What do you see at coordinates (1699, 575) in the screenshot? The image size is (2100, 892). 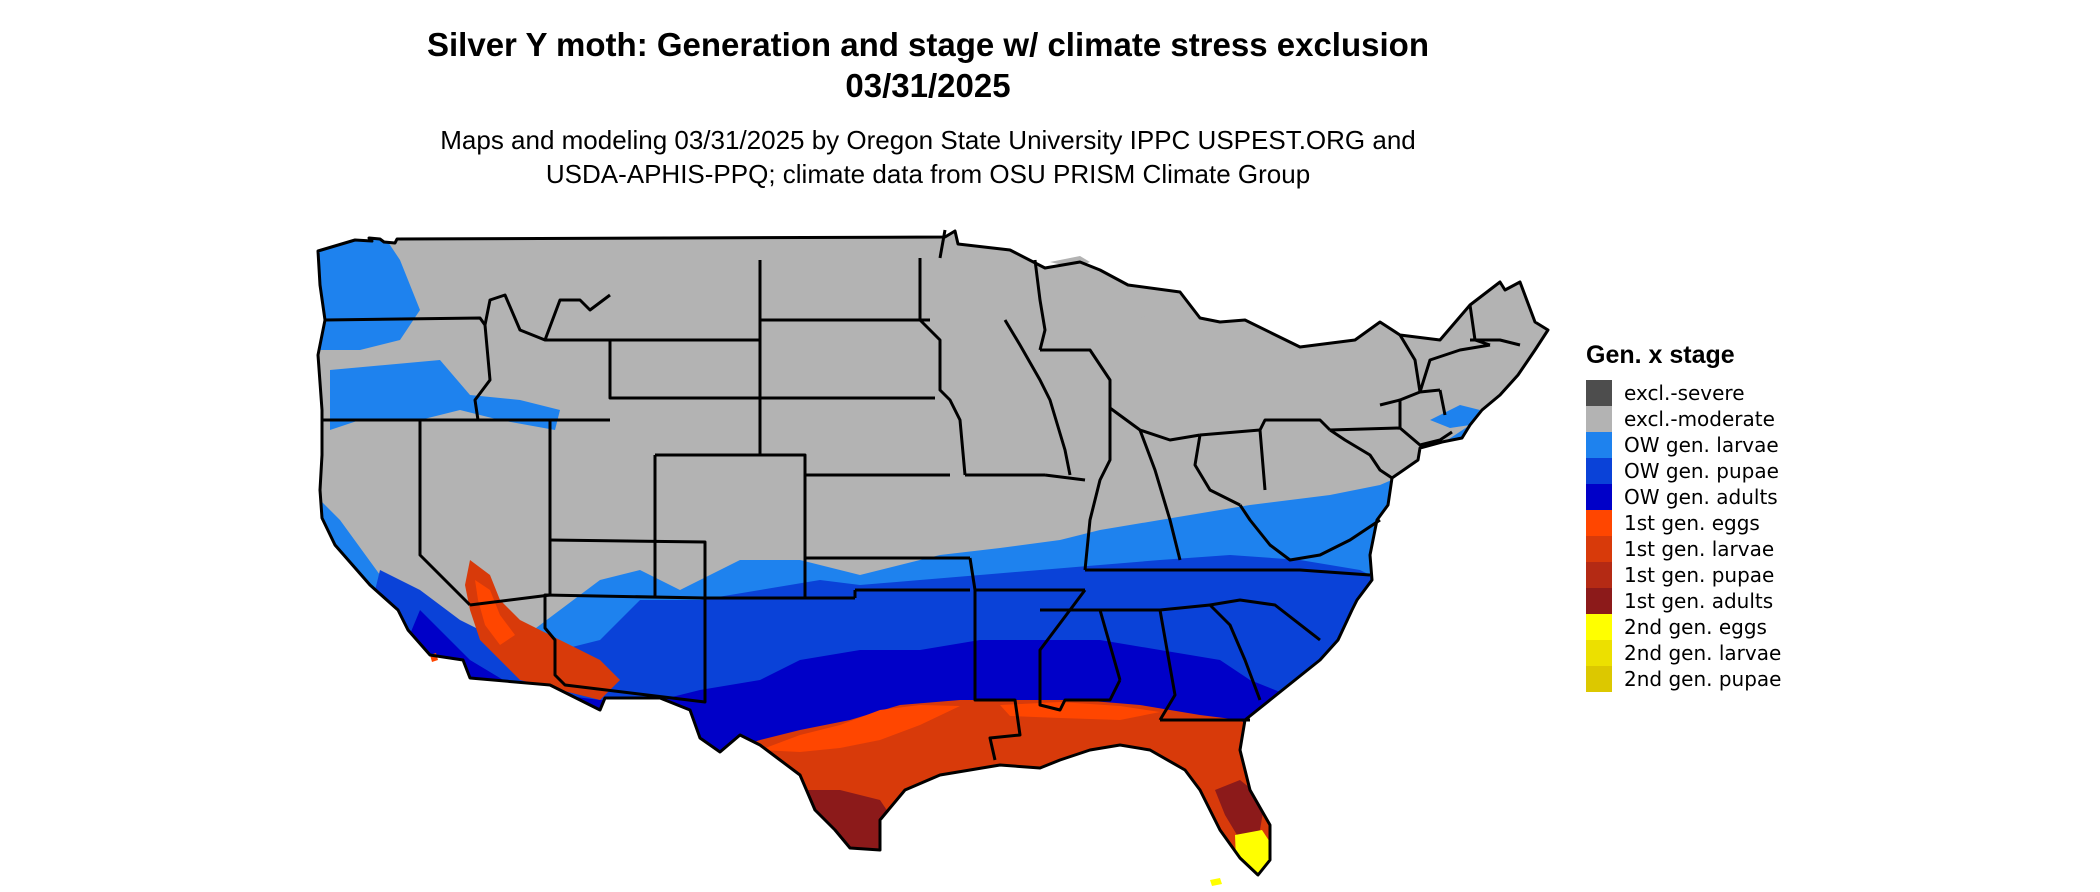 I see `legend-label: 1st gen. pupae` at bounding box center [1699, 575].